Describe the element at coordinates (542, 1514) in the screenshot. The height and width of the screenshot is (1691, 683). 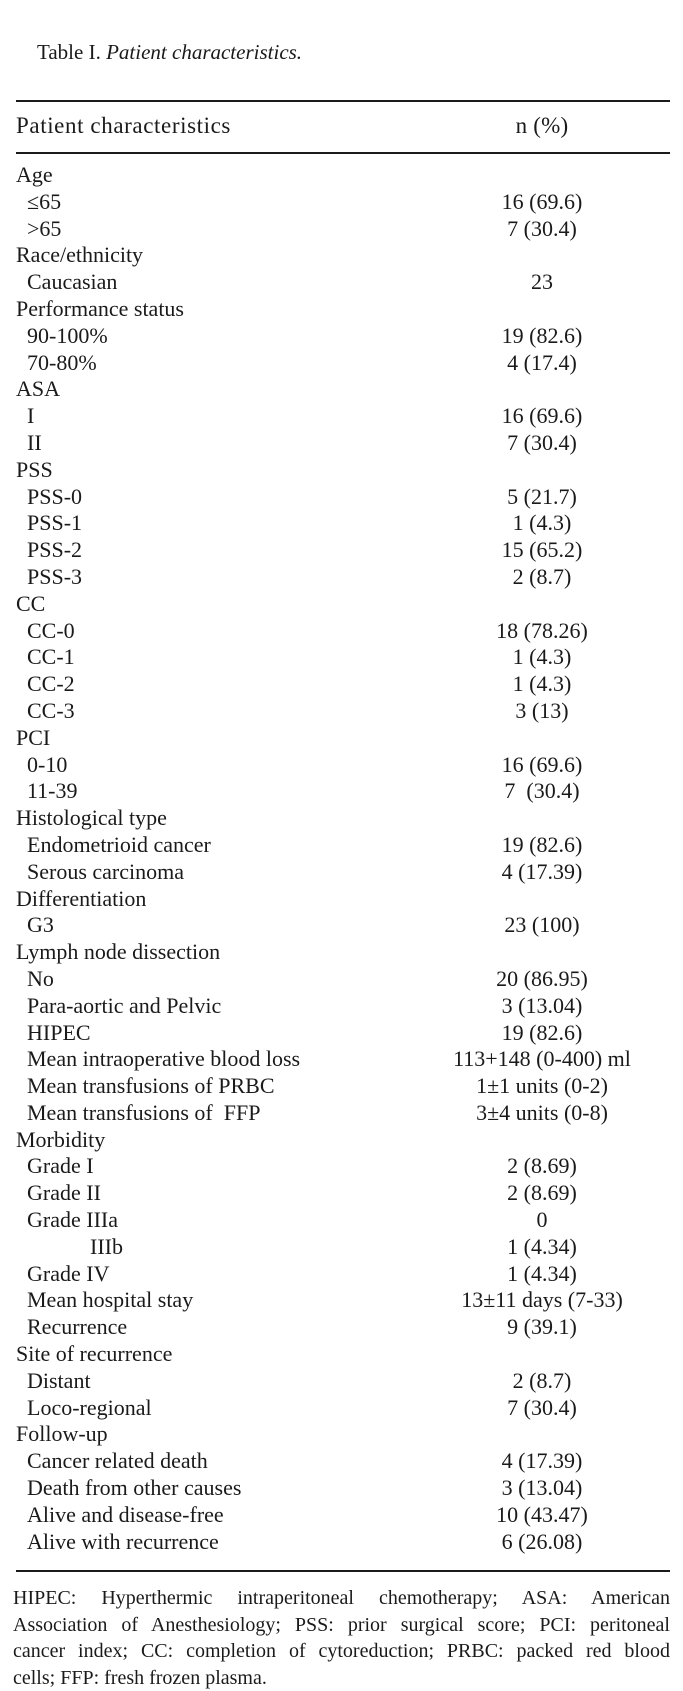
I see `row-value: 10 (43.47)` at that location.